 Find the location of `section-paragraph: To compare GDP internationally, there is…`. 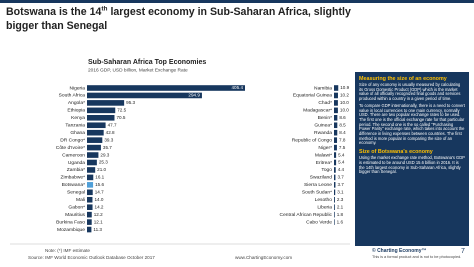

section-paragraph: To compare GDP internationally, there is… is located at coordinates (412, 124).